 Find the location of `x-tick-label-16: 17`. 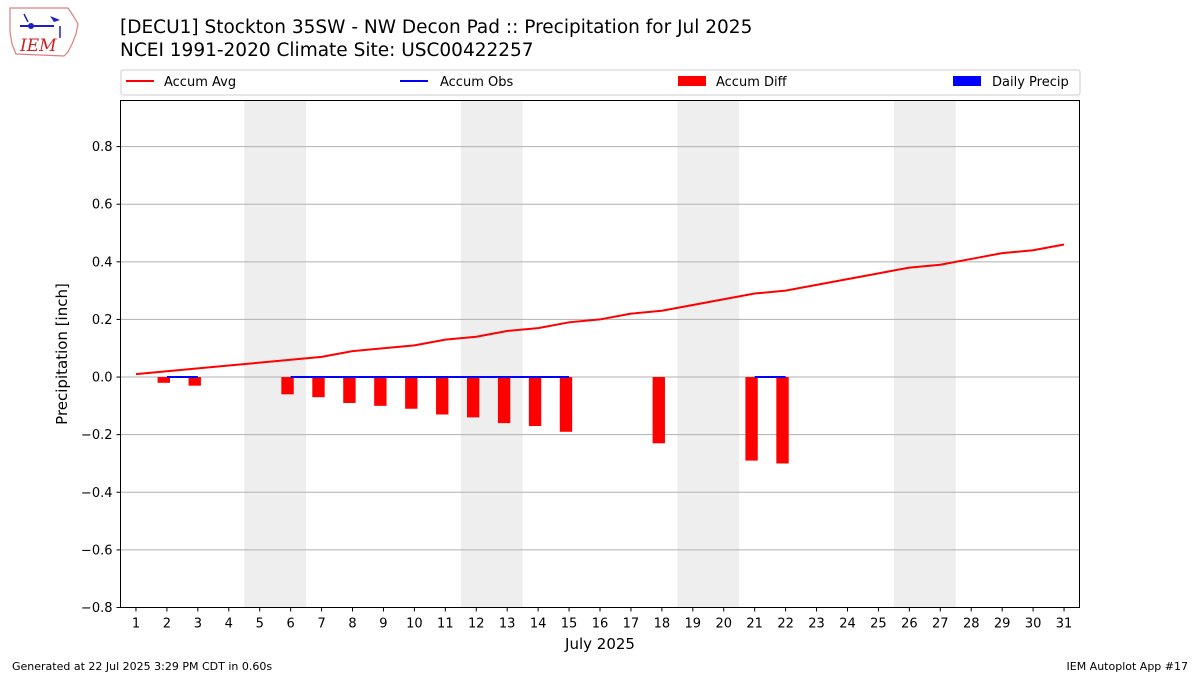

x-tick-label-16: 17 is located at coordinates (631, 624).